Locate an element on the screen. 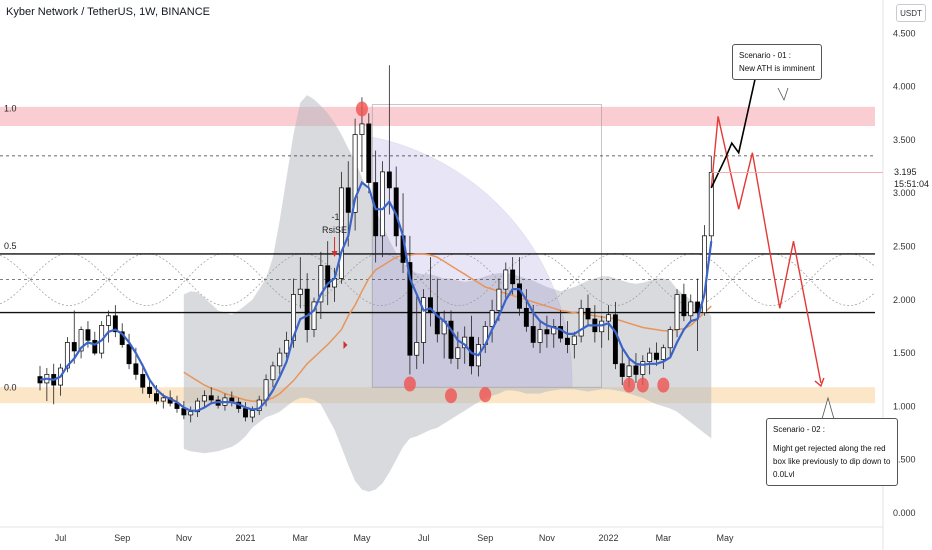 This screenshot has height=550, width=932. y-tick-label: 0.500 is located at coordinates (904, 460).